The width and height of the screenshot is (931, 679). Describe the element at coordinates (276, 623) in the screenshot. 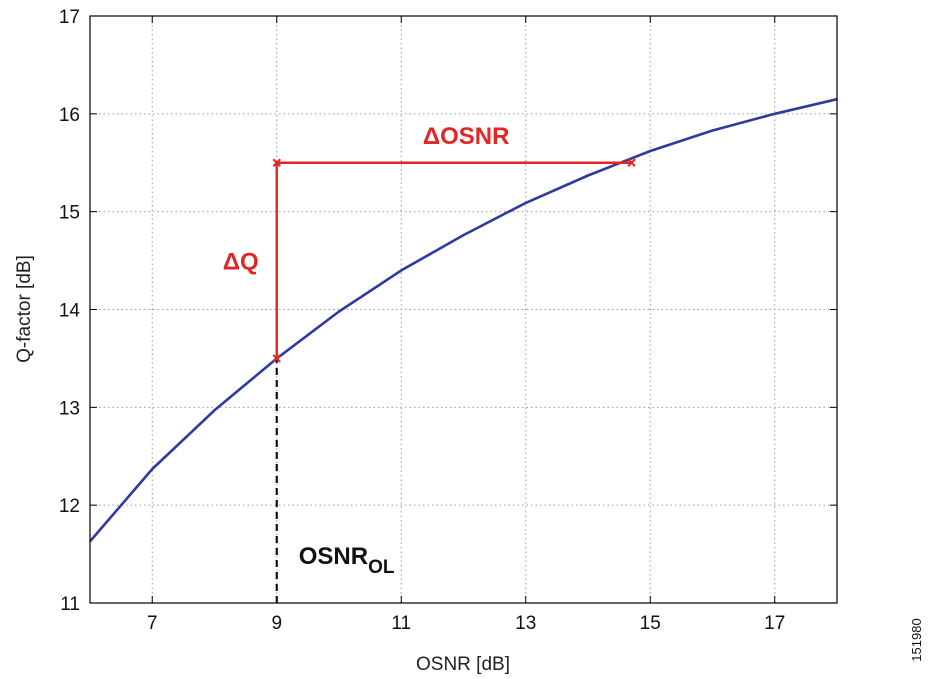

I see `x-tick-label: 9` at that location.